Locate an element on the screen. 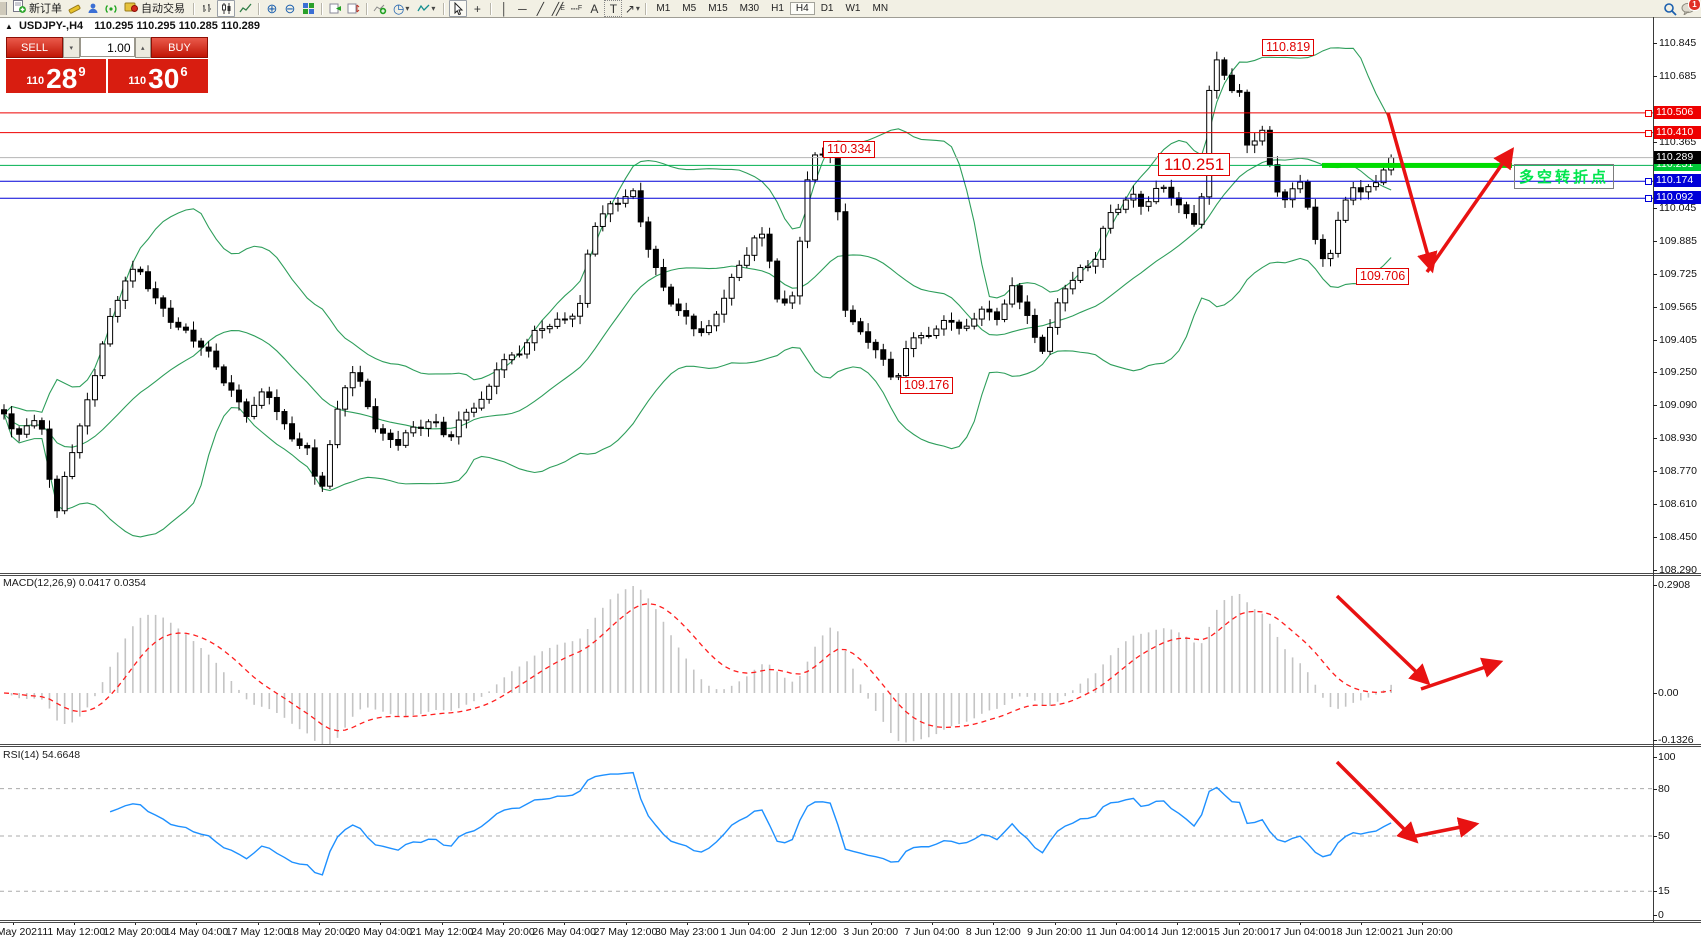 This screenshot has height=942, width=1701. zoom-in-icon: ⊕ is located at coordinates (272, 8).